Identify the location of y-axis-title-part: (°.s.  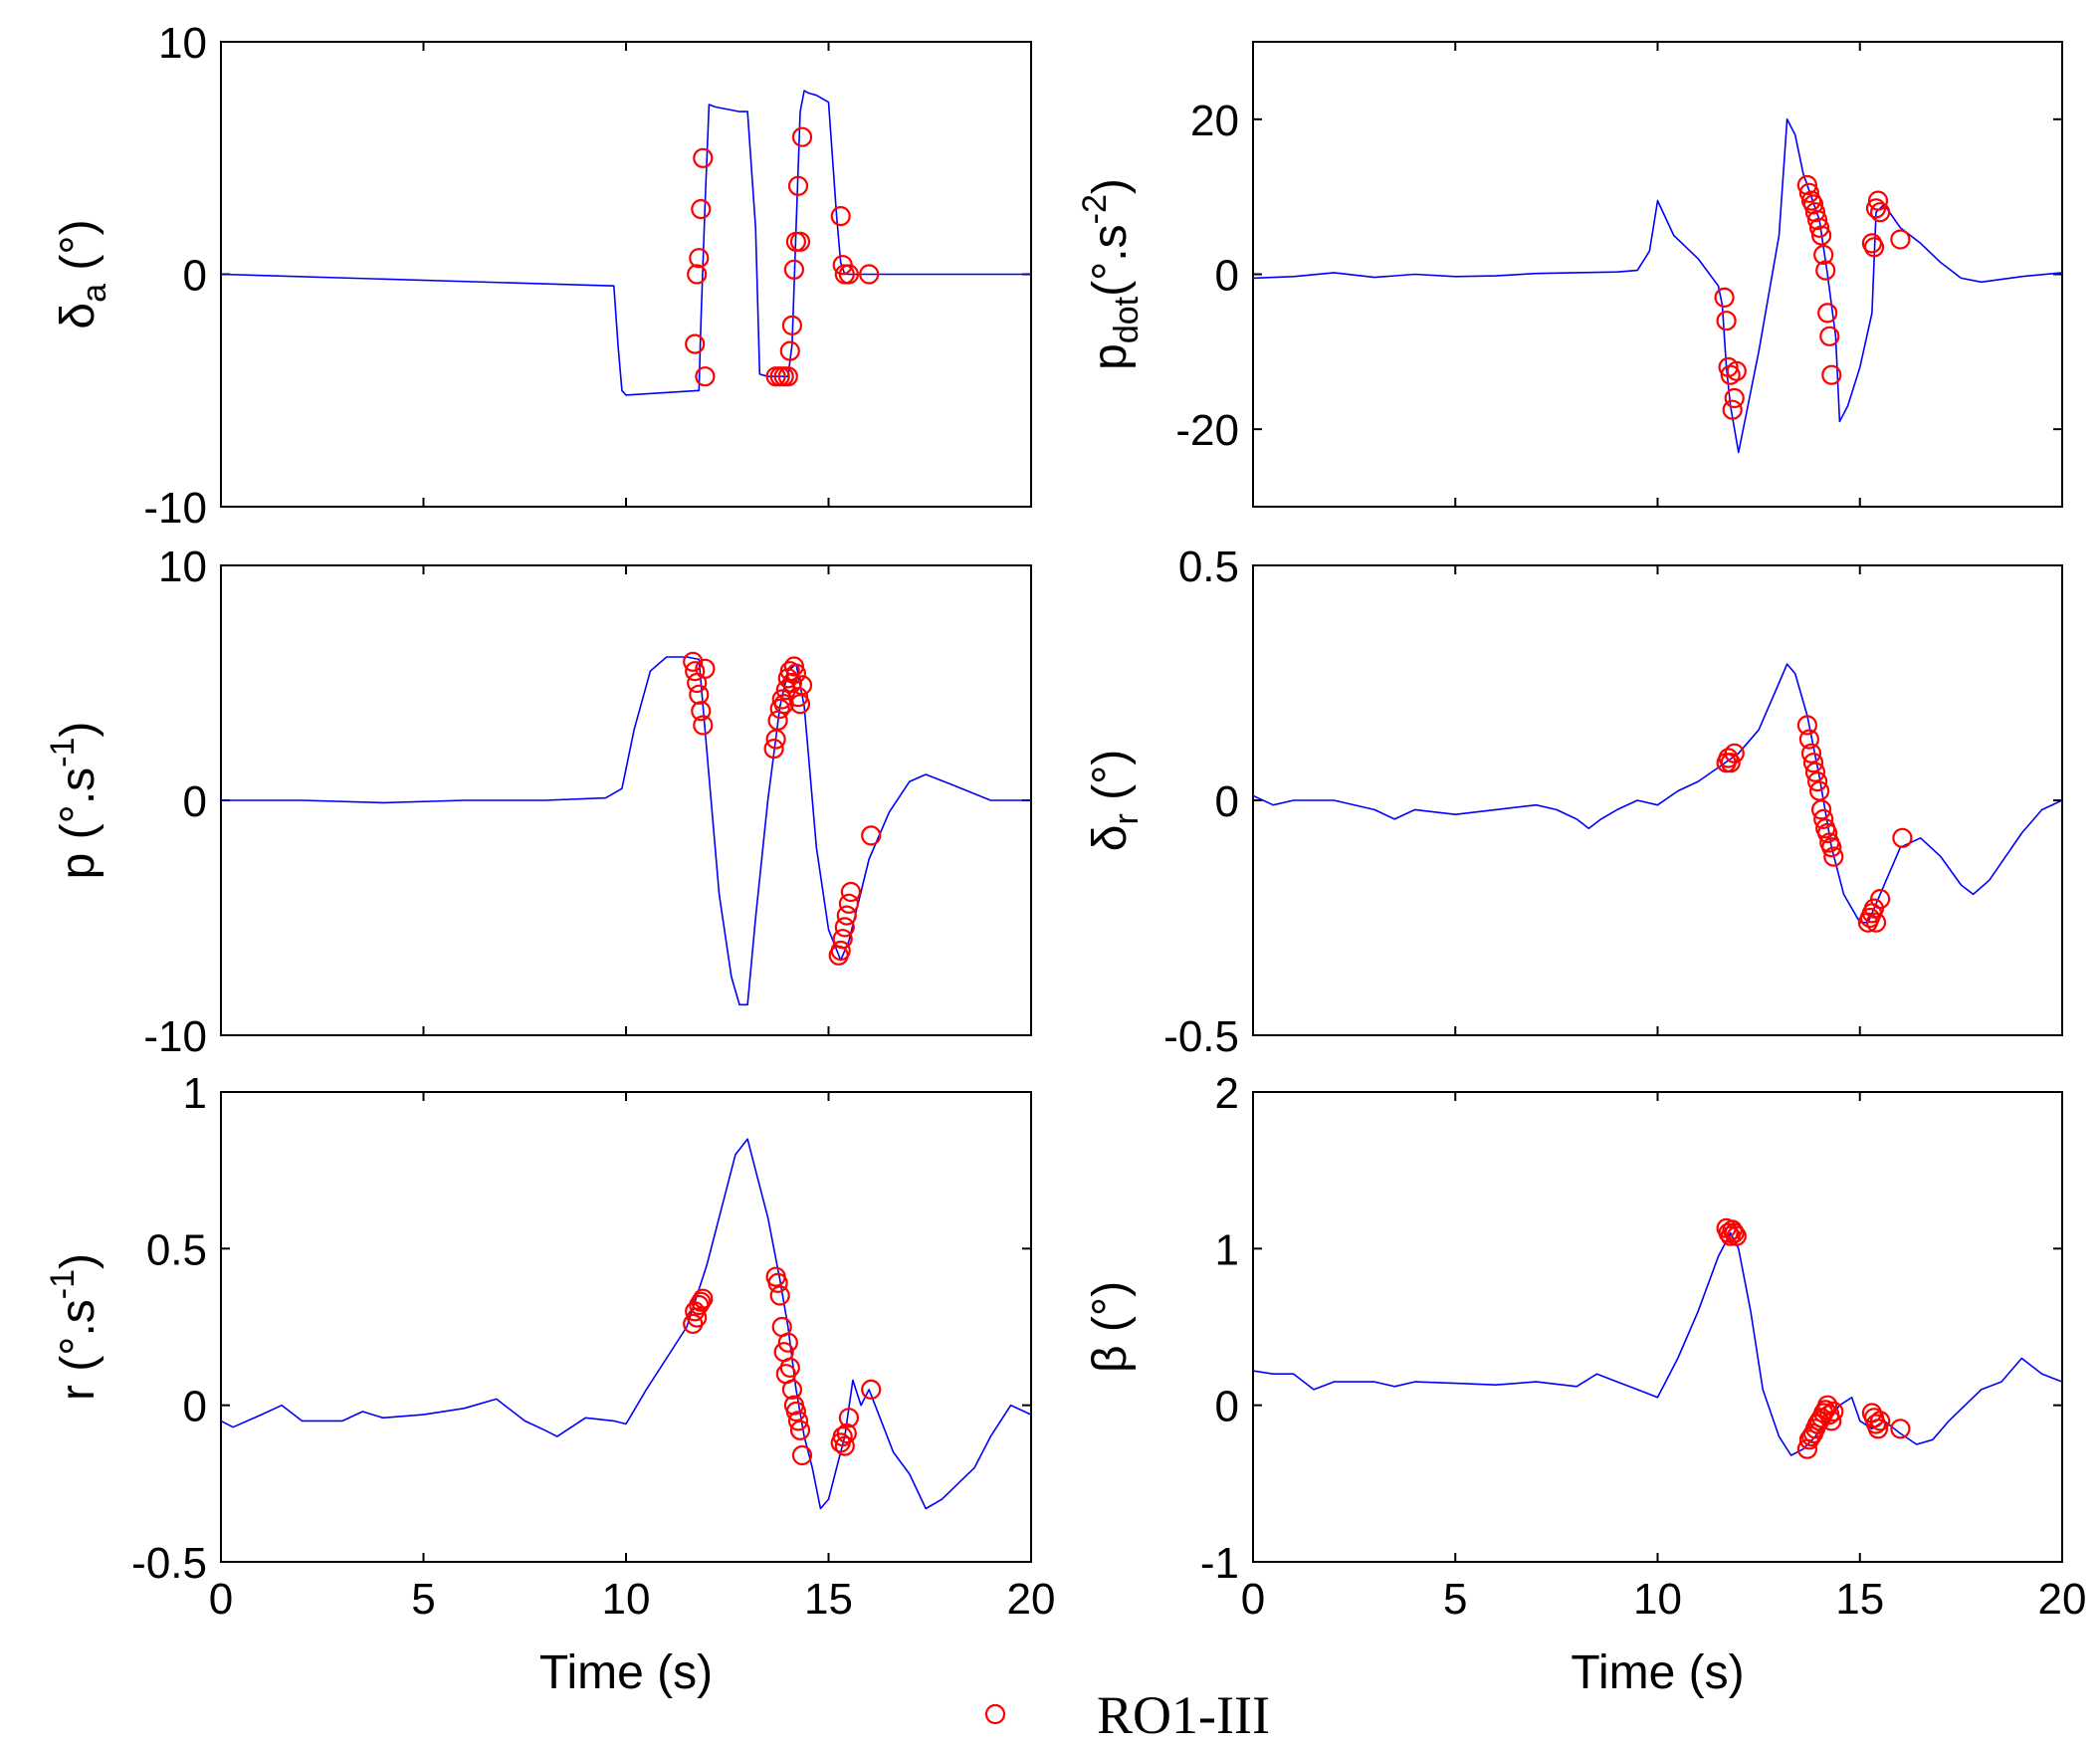
(1110, 260).